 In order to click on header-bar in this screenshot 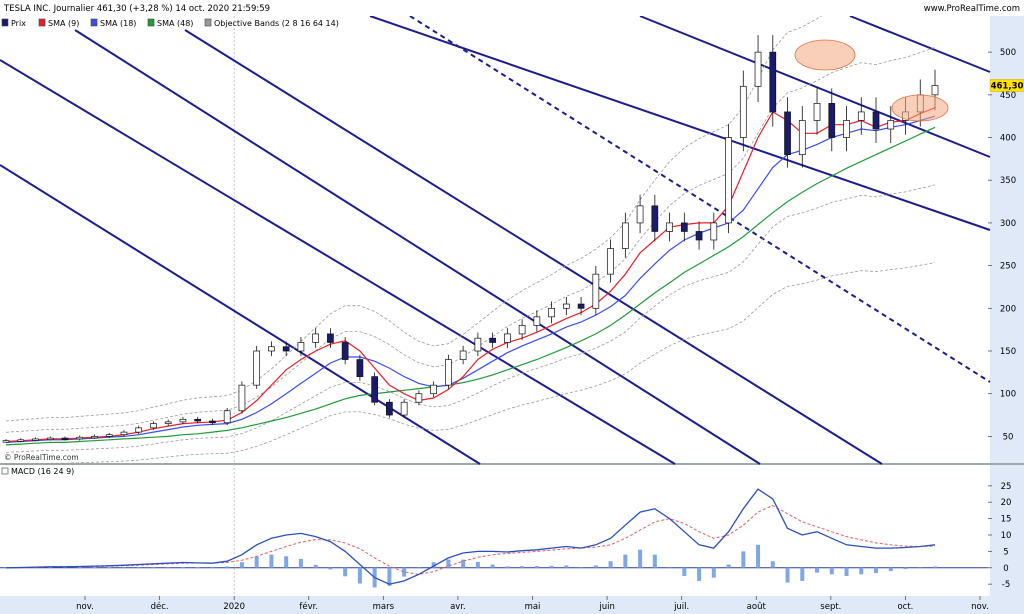, I will do `click(512, 8)`.